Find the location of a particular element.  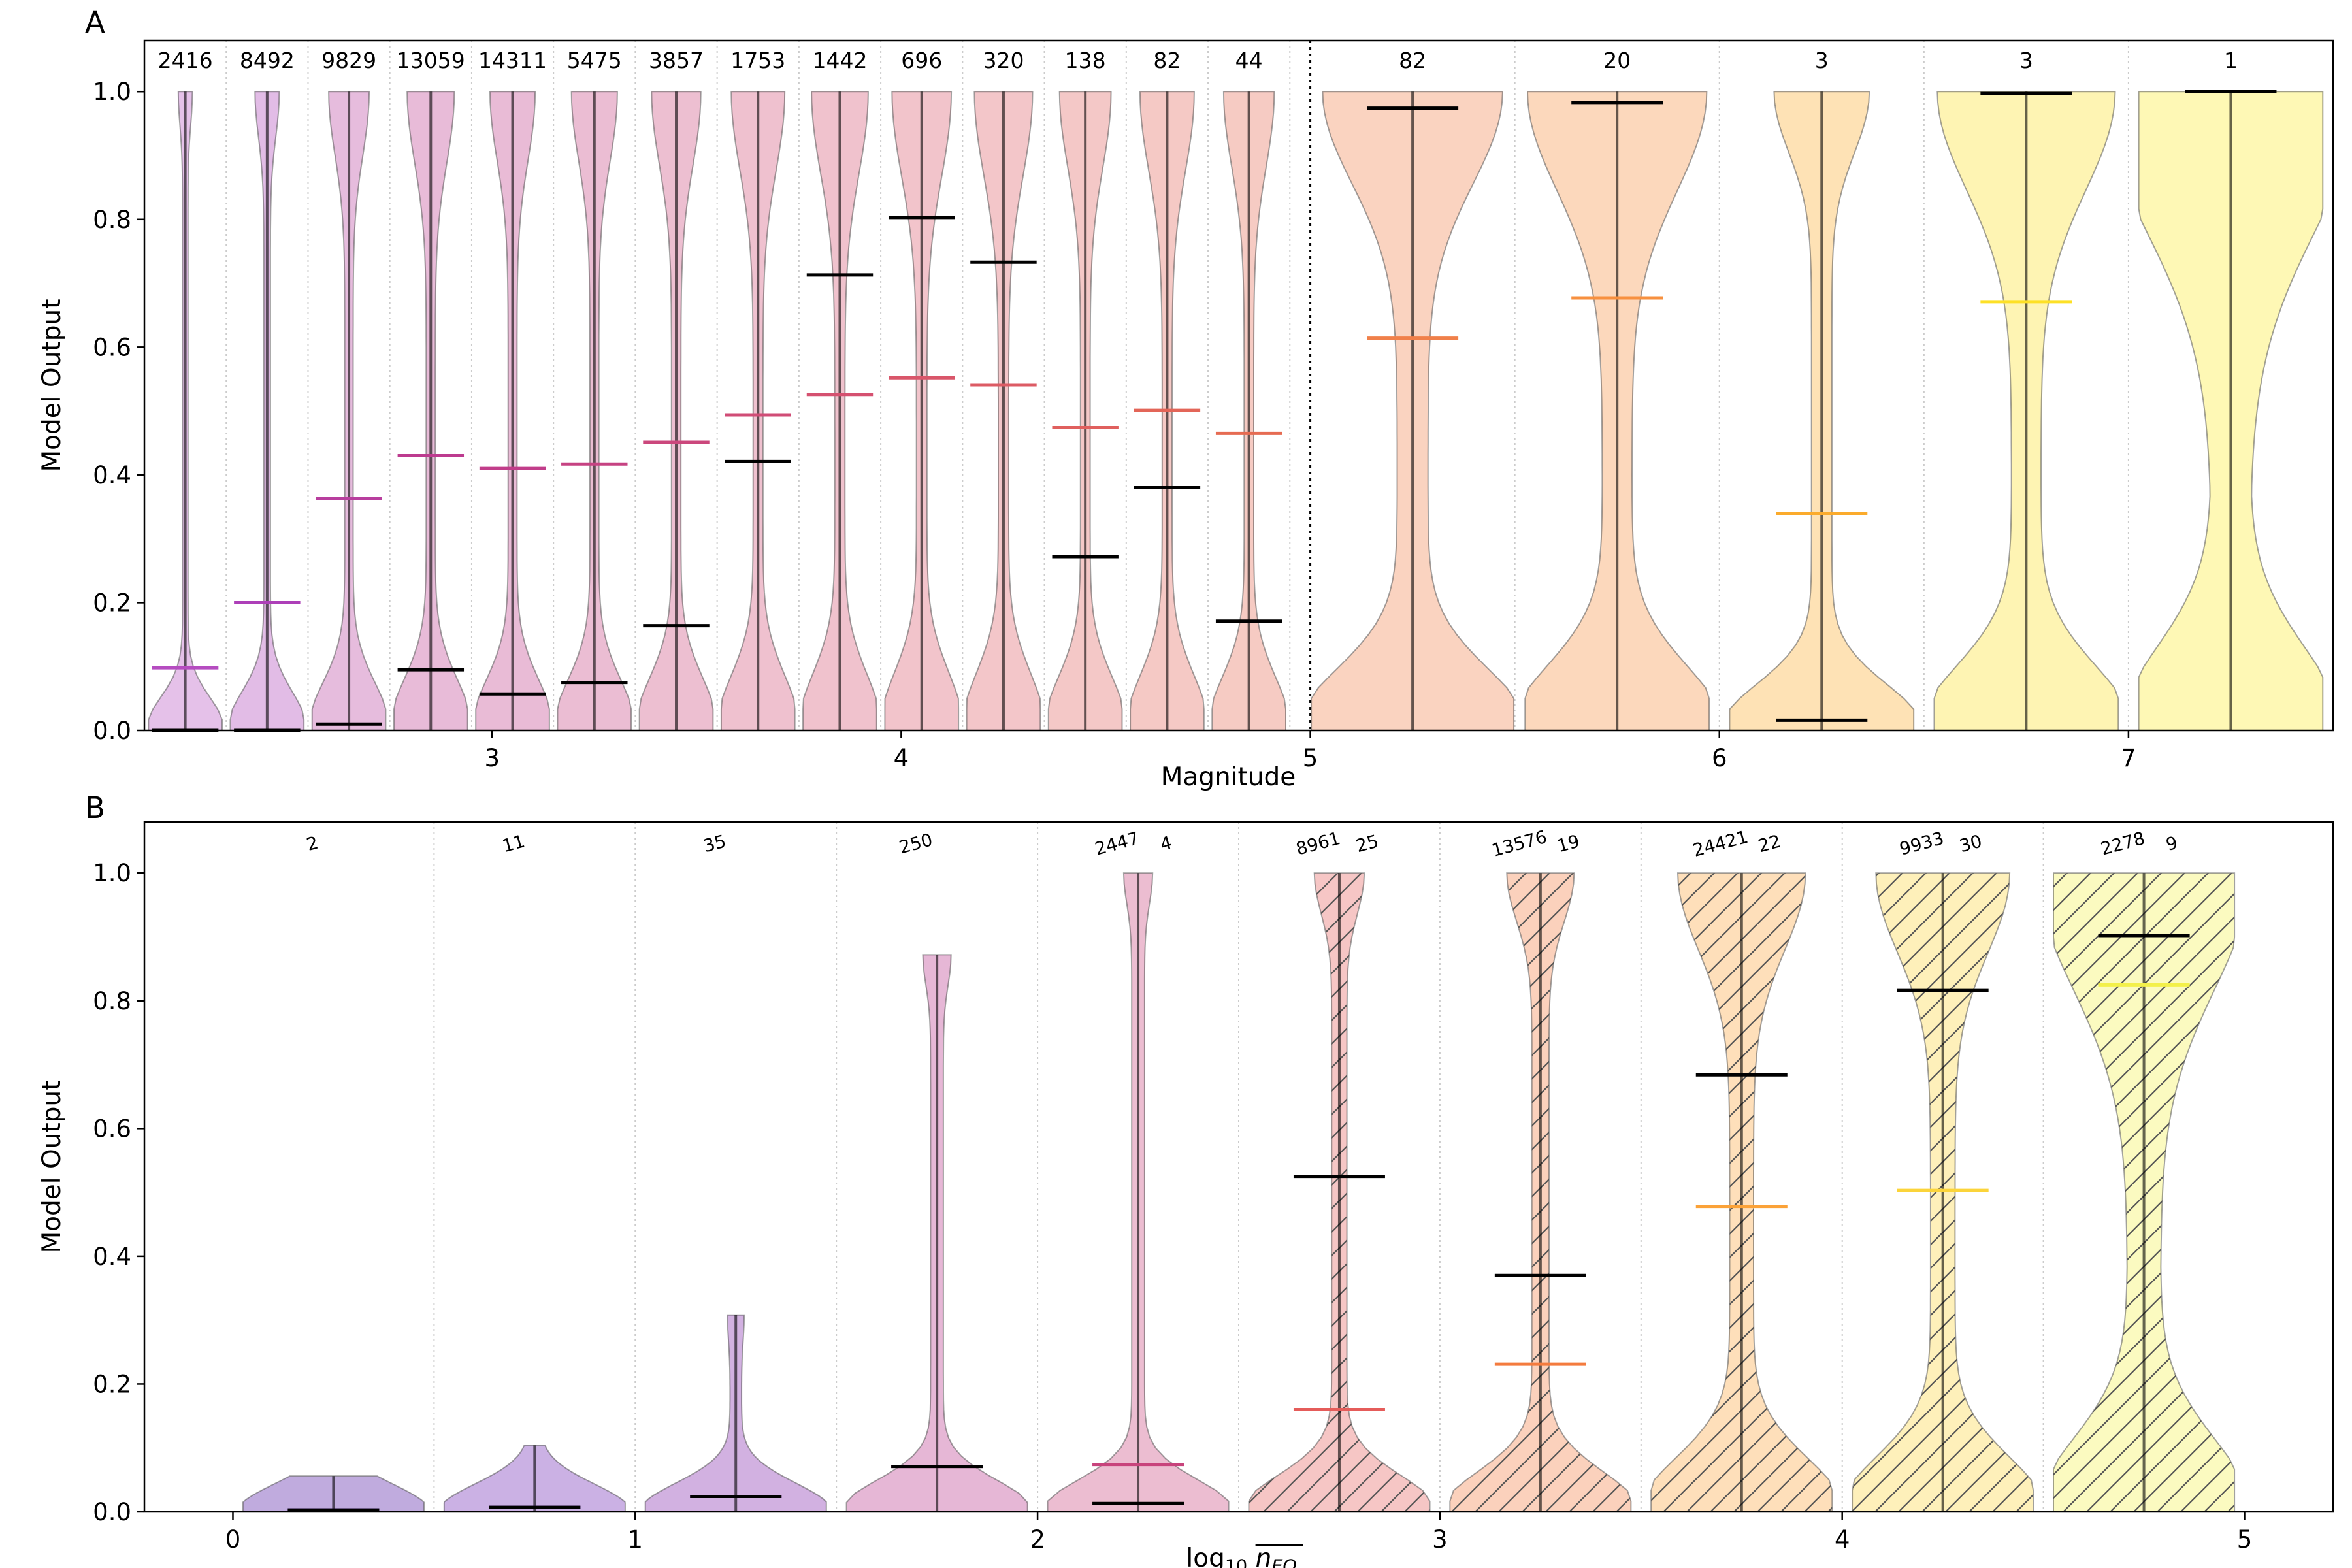

bin-count: 5475 is located at coordinates (594, 60).